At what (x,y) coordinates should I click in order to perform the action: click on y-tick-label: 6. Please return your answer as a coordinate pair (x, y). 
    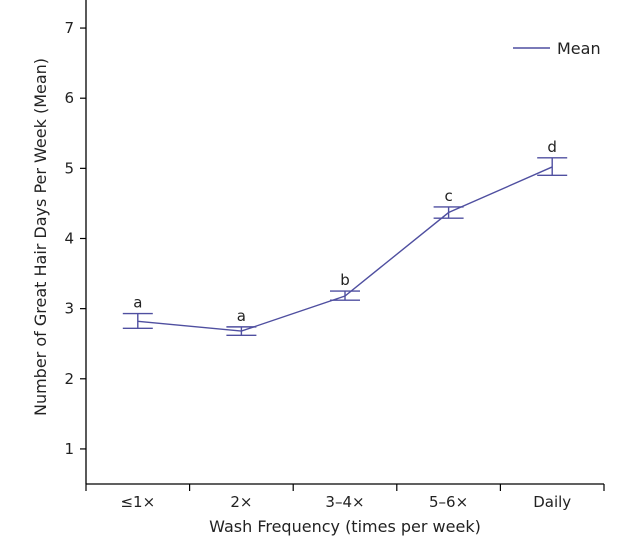
    Looking at the image, I should click on (69, 98).